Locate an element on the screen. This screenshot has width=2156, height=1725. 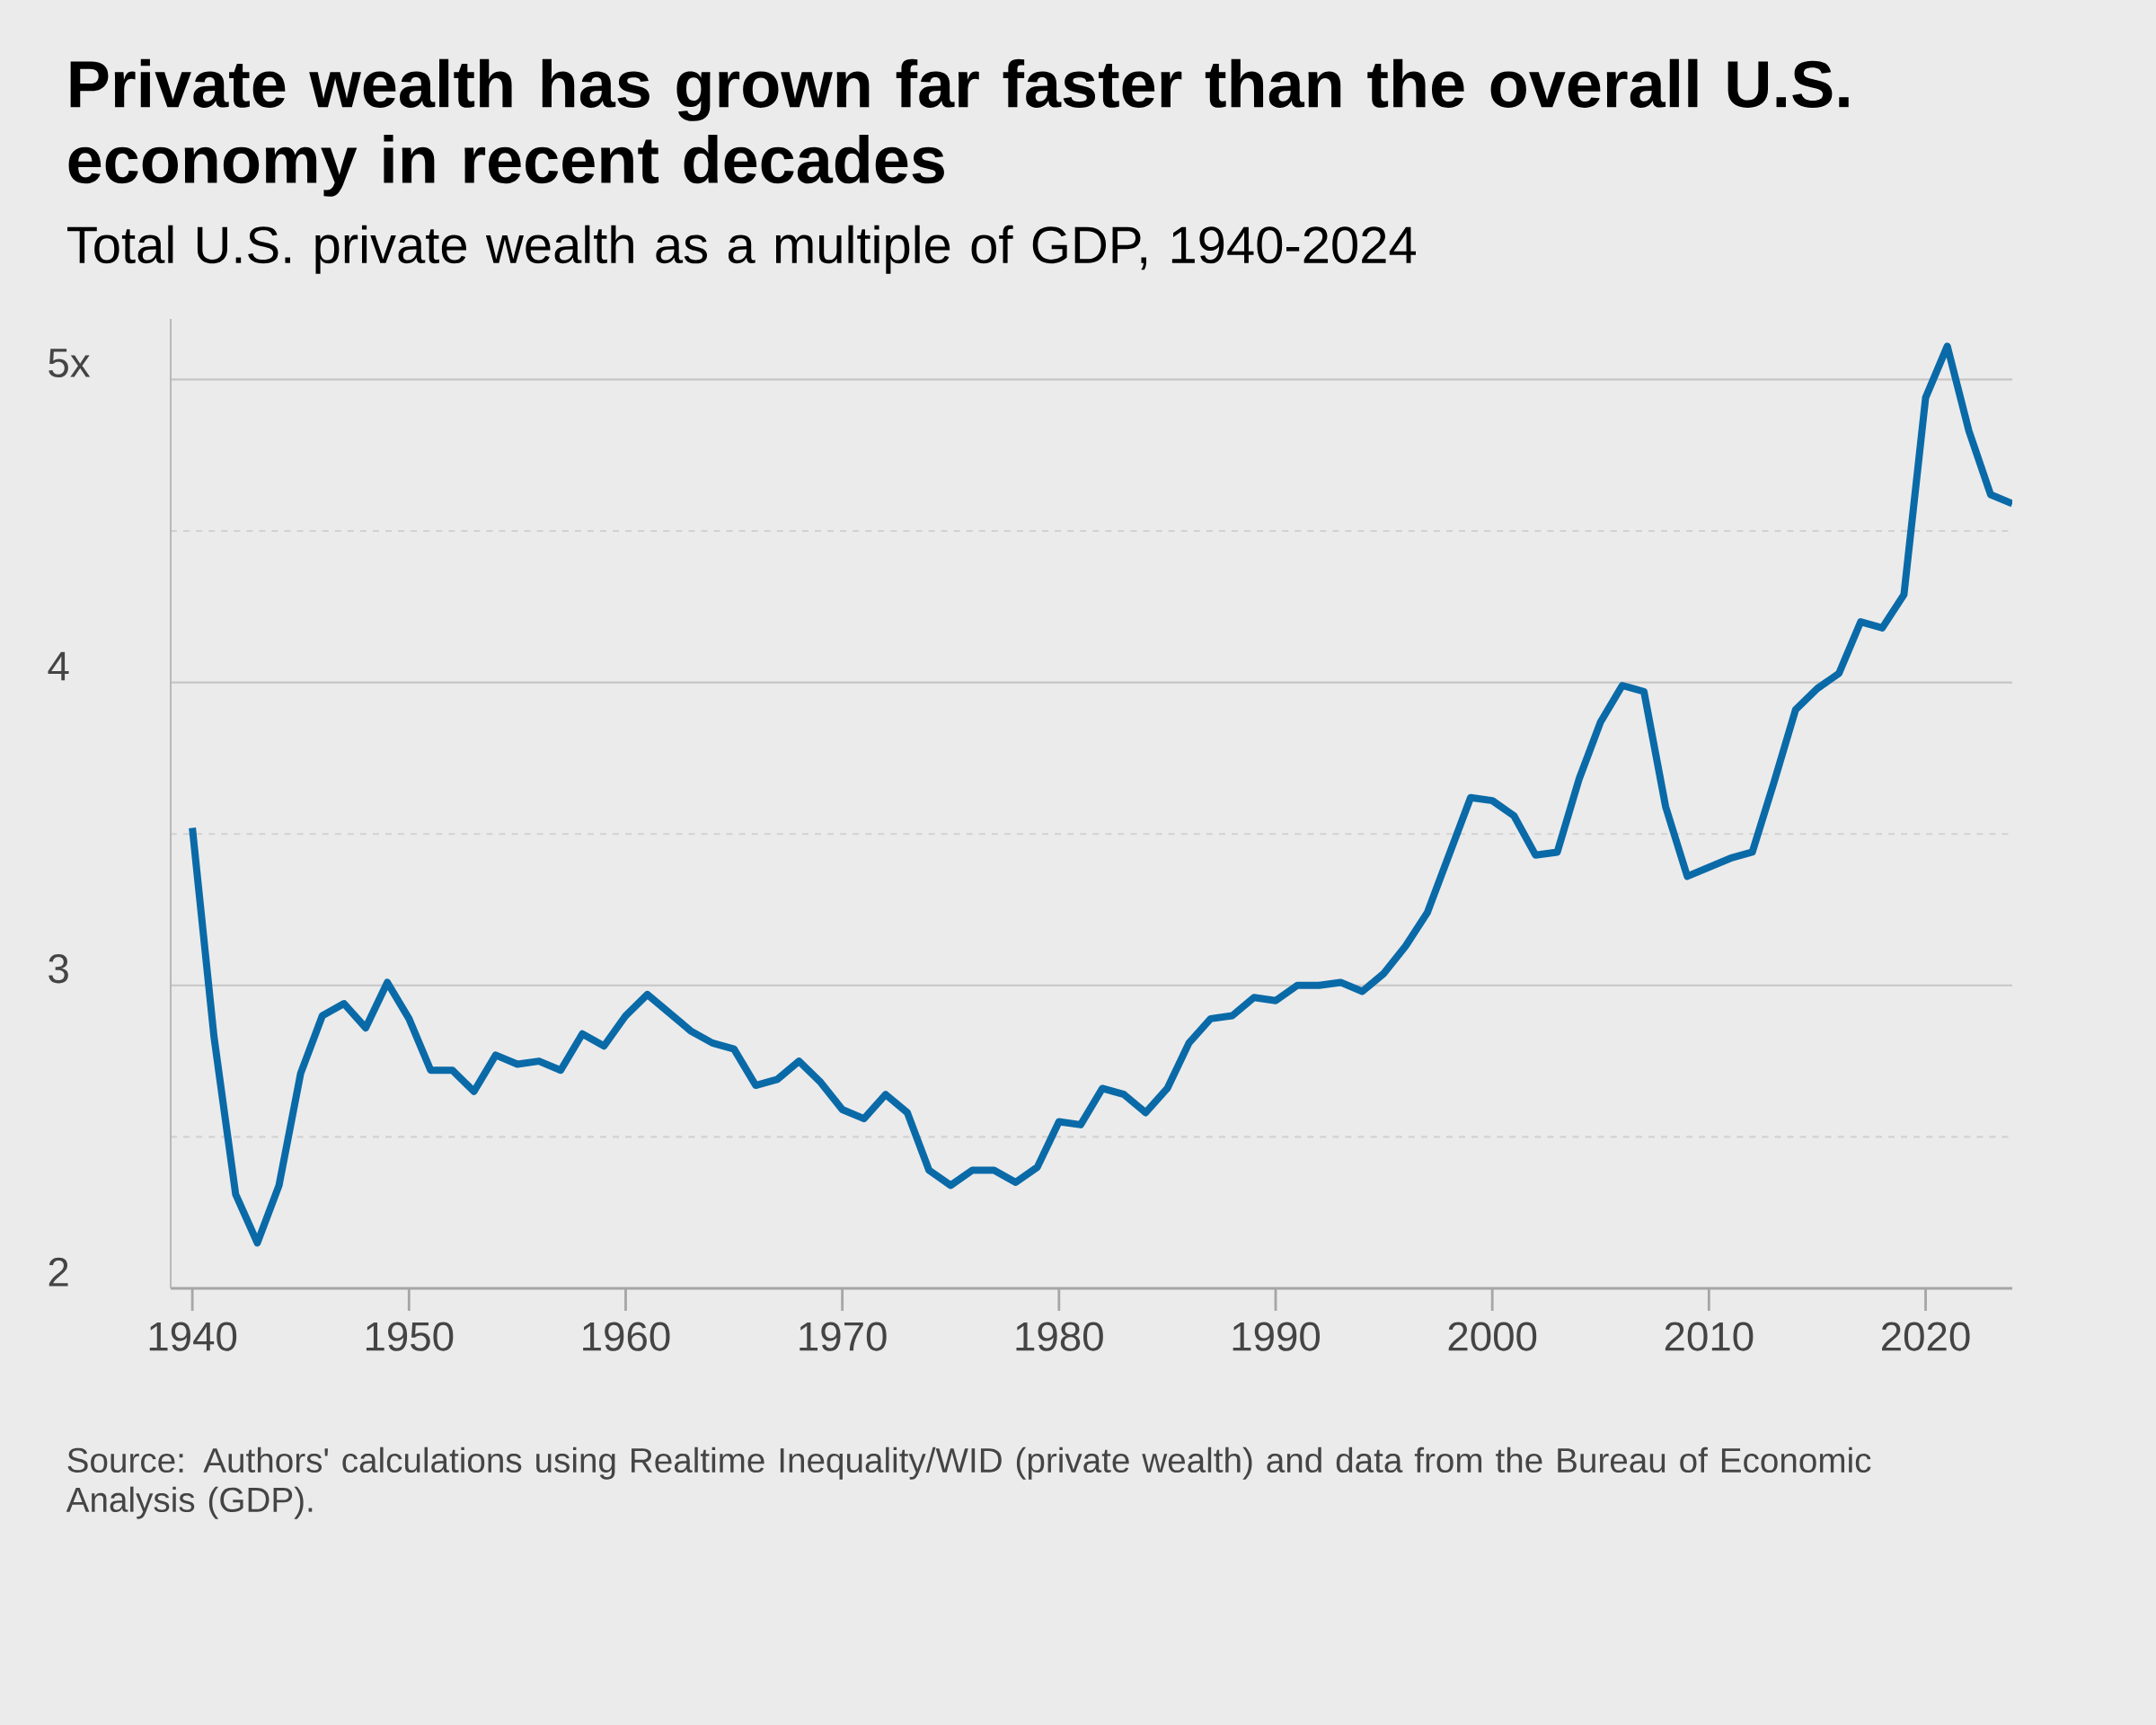
x-tick-label: 2020 is located at coordinates (1926, 1336).